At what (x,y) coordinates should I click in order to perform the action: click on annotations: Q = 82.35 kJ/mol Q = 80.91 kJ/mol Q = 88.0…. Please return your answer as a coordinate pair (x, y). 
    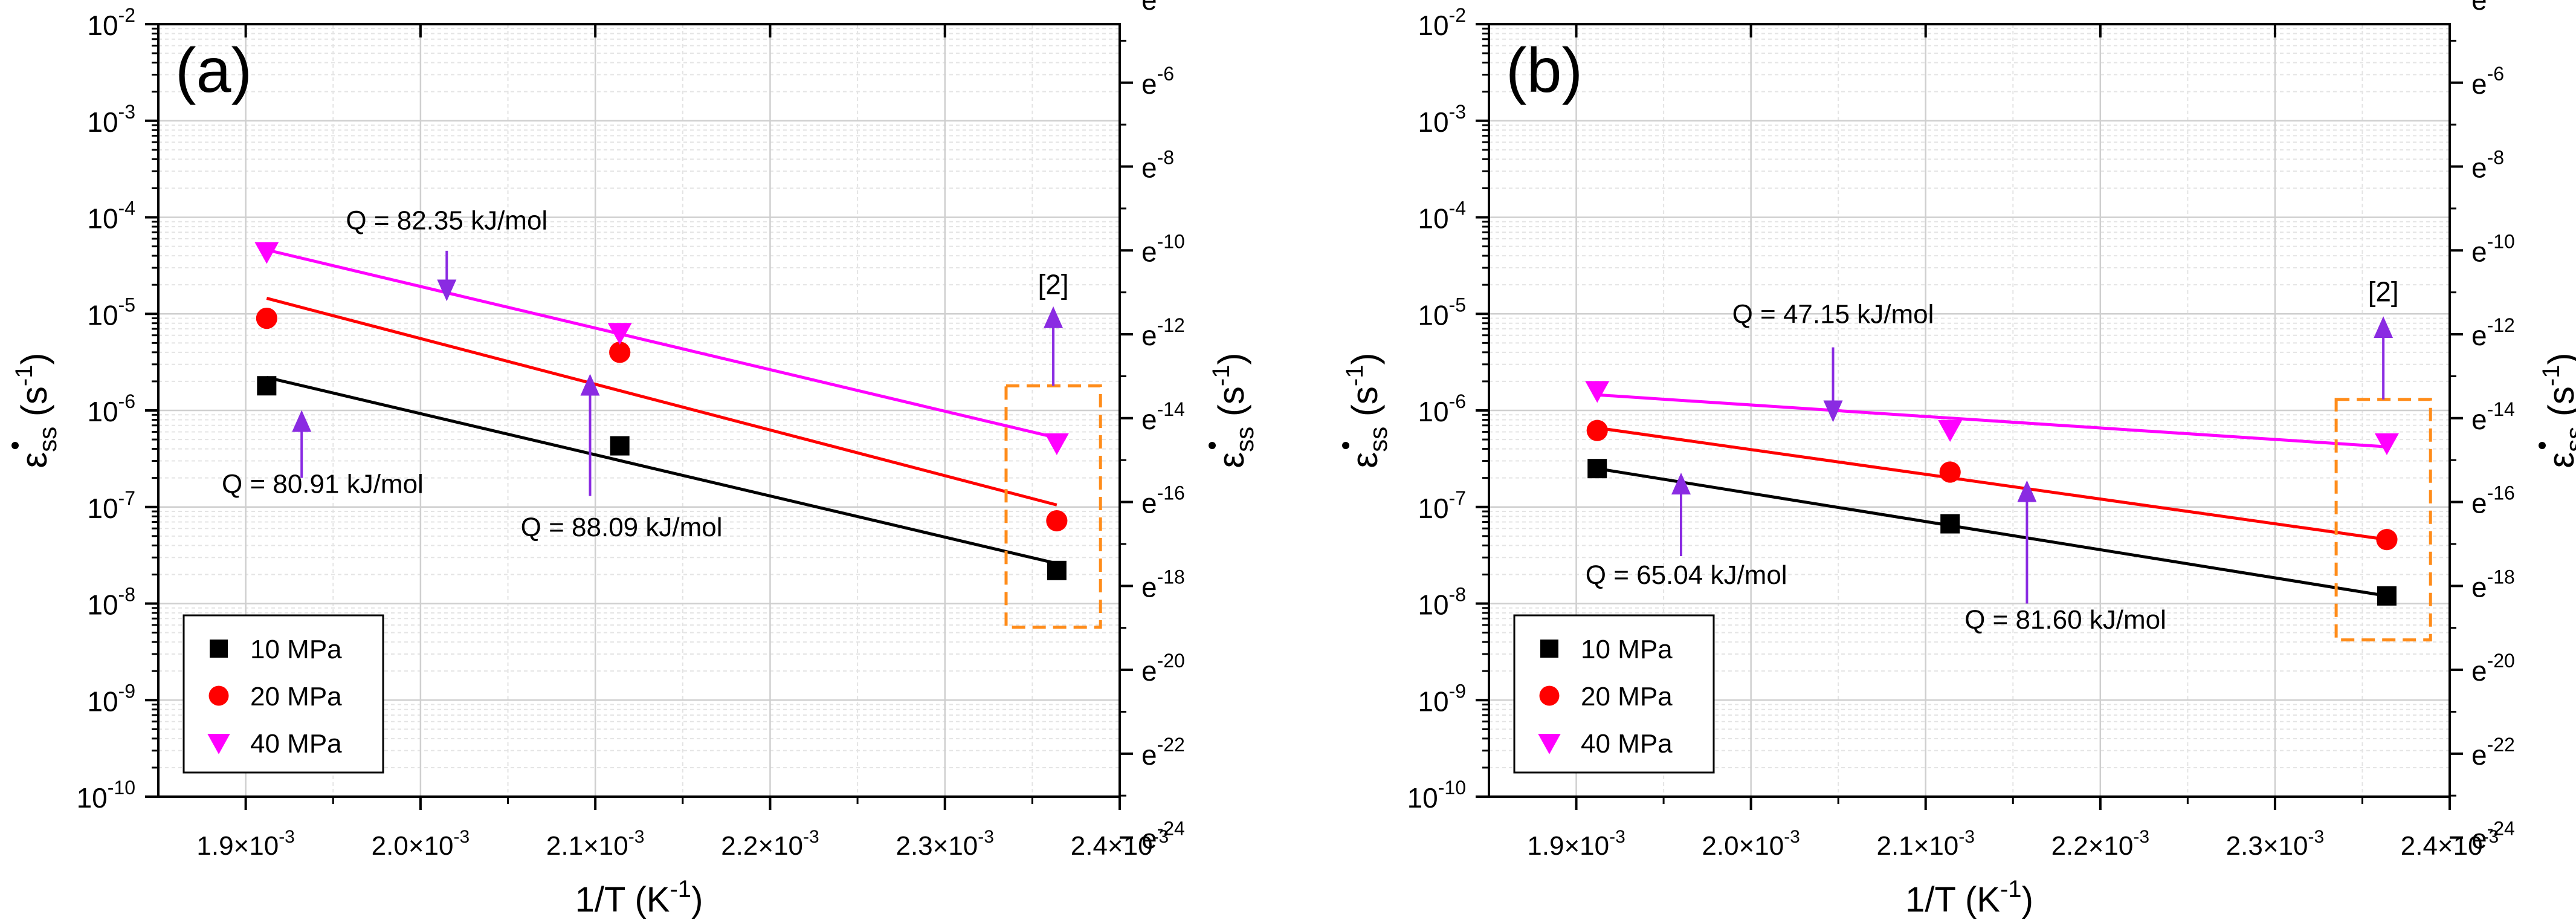
    Looking at the image, I should click on (472, 374).